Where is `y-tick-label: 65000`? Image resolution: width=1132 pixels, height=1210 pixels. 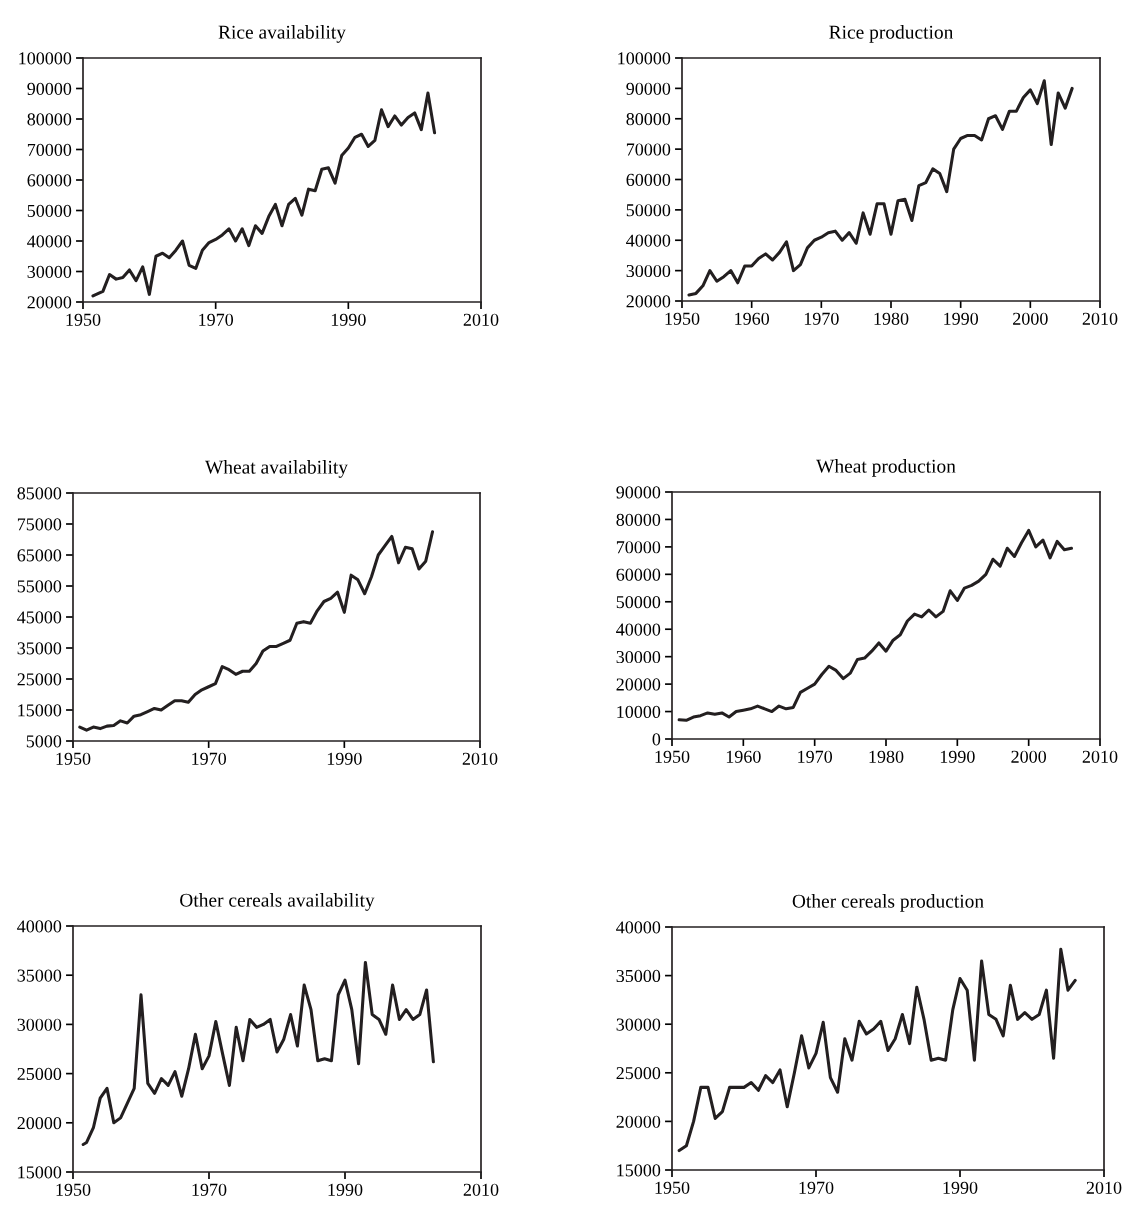
y-tick-label: 65000 is located at coordinates (39, 555).